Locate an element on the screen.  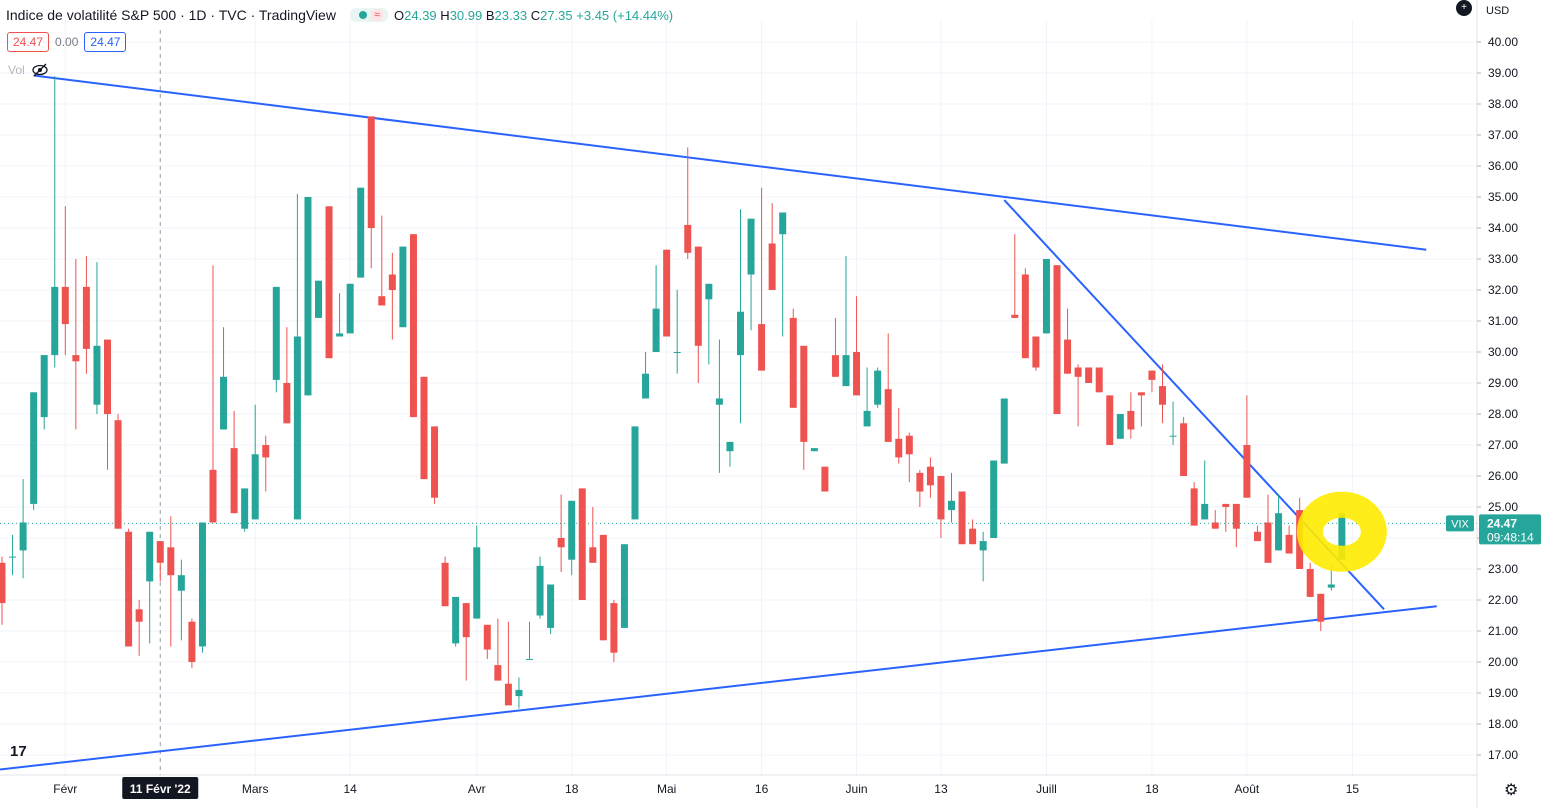
gear-icon: ⚙ is located at coordinates (1511, 790).